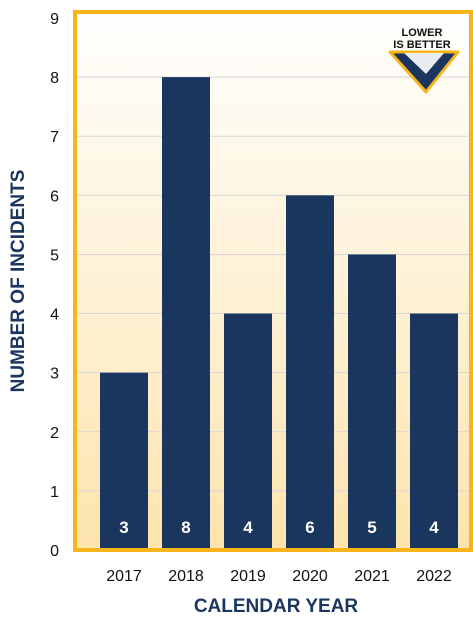  What do you see at coordinates (310, 576) in the screenshot?
I see `x-tick-label-2020: 2020` at bounding box center [310, 576].